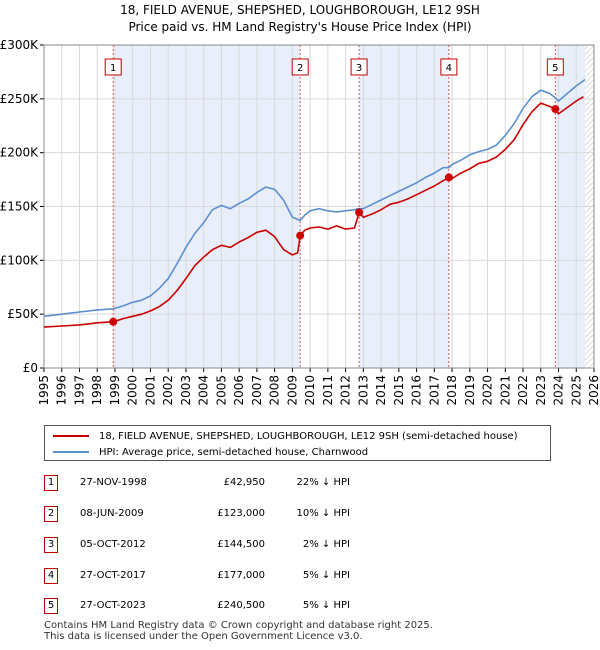 The width and height of the screenshot is (600, 650). I want to click on table-row: 1 27-NOV-1998 £42,950 22% ↓ HPI, so click(300, 483).